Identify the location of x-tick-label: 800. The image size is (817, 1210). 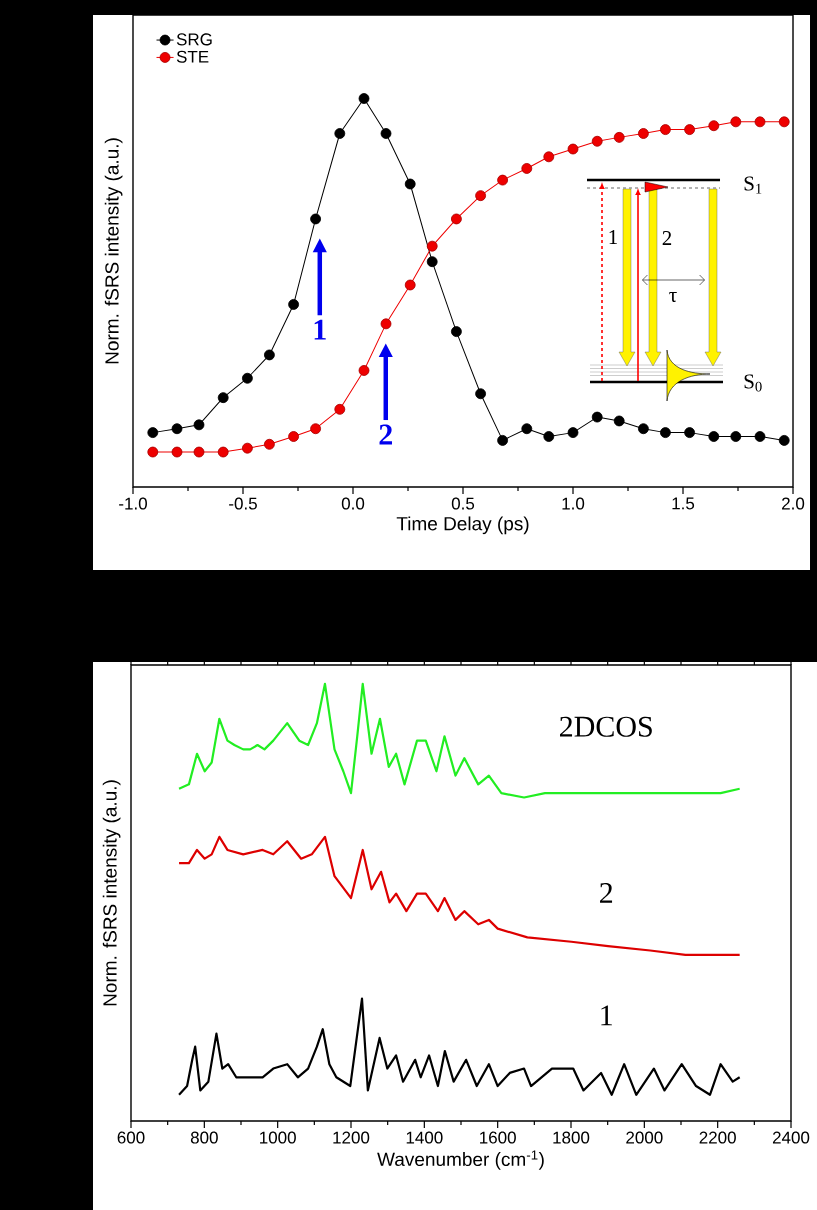
(204, 1137).